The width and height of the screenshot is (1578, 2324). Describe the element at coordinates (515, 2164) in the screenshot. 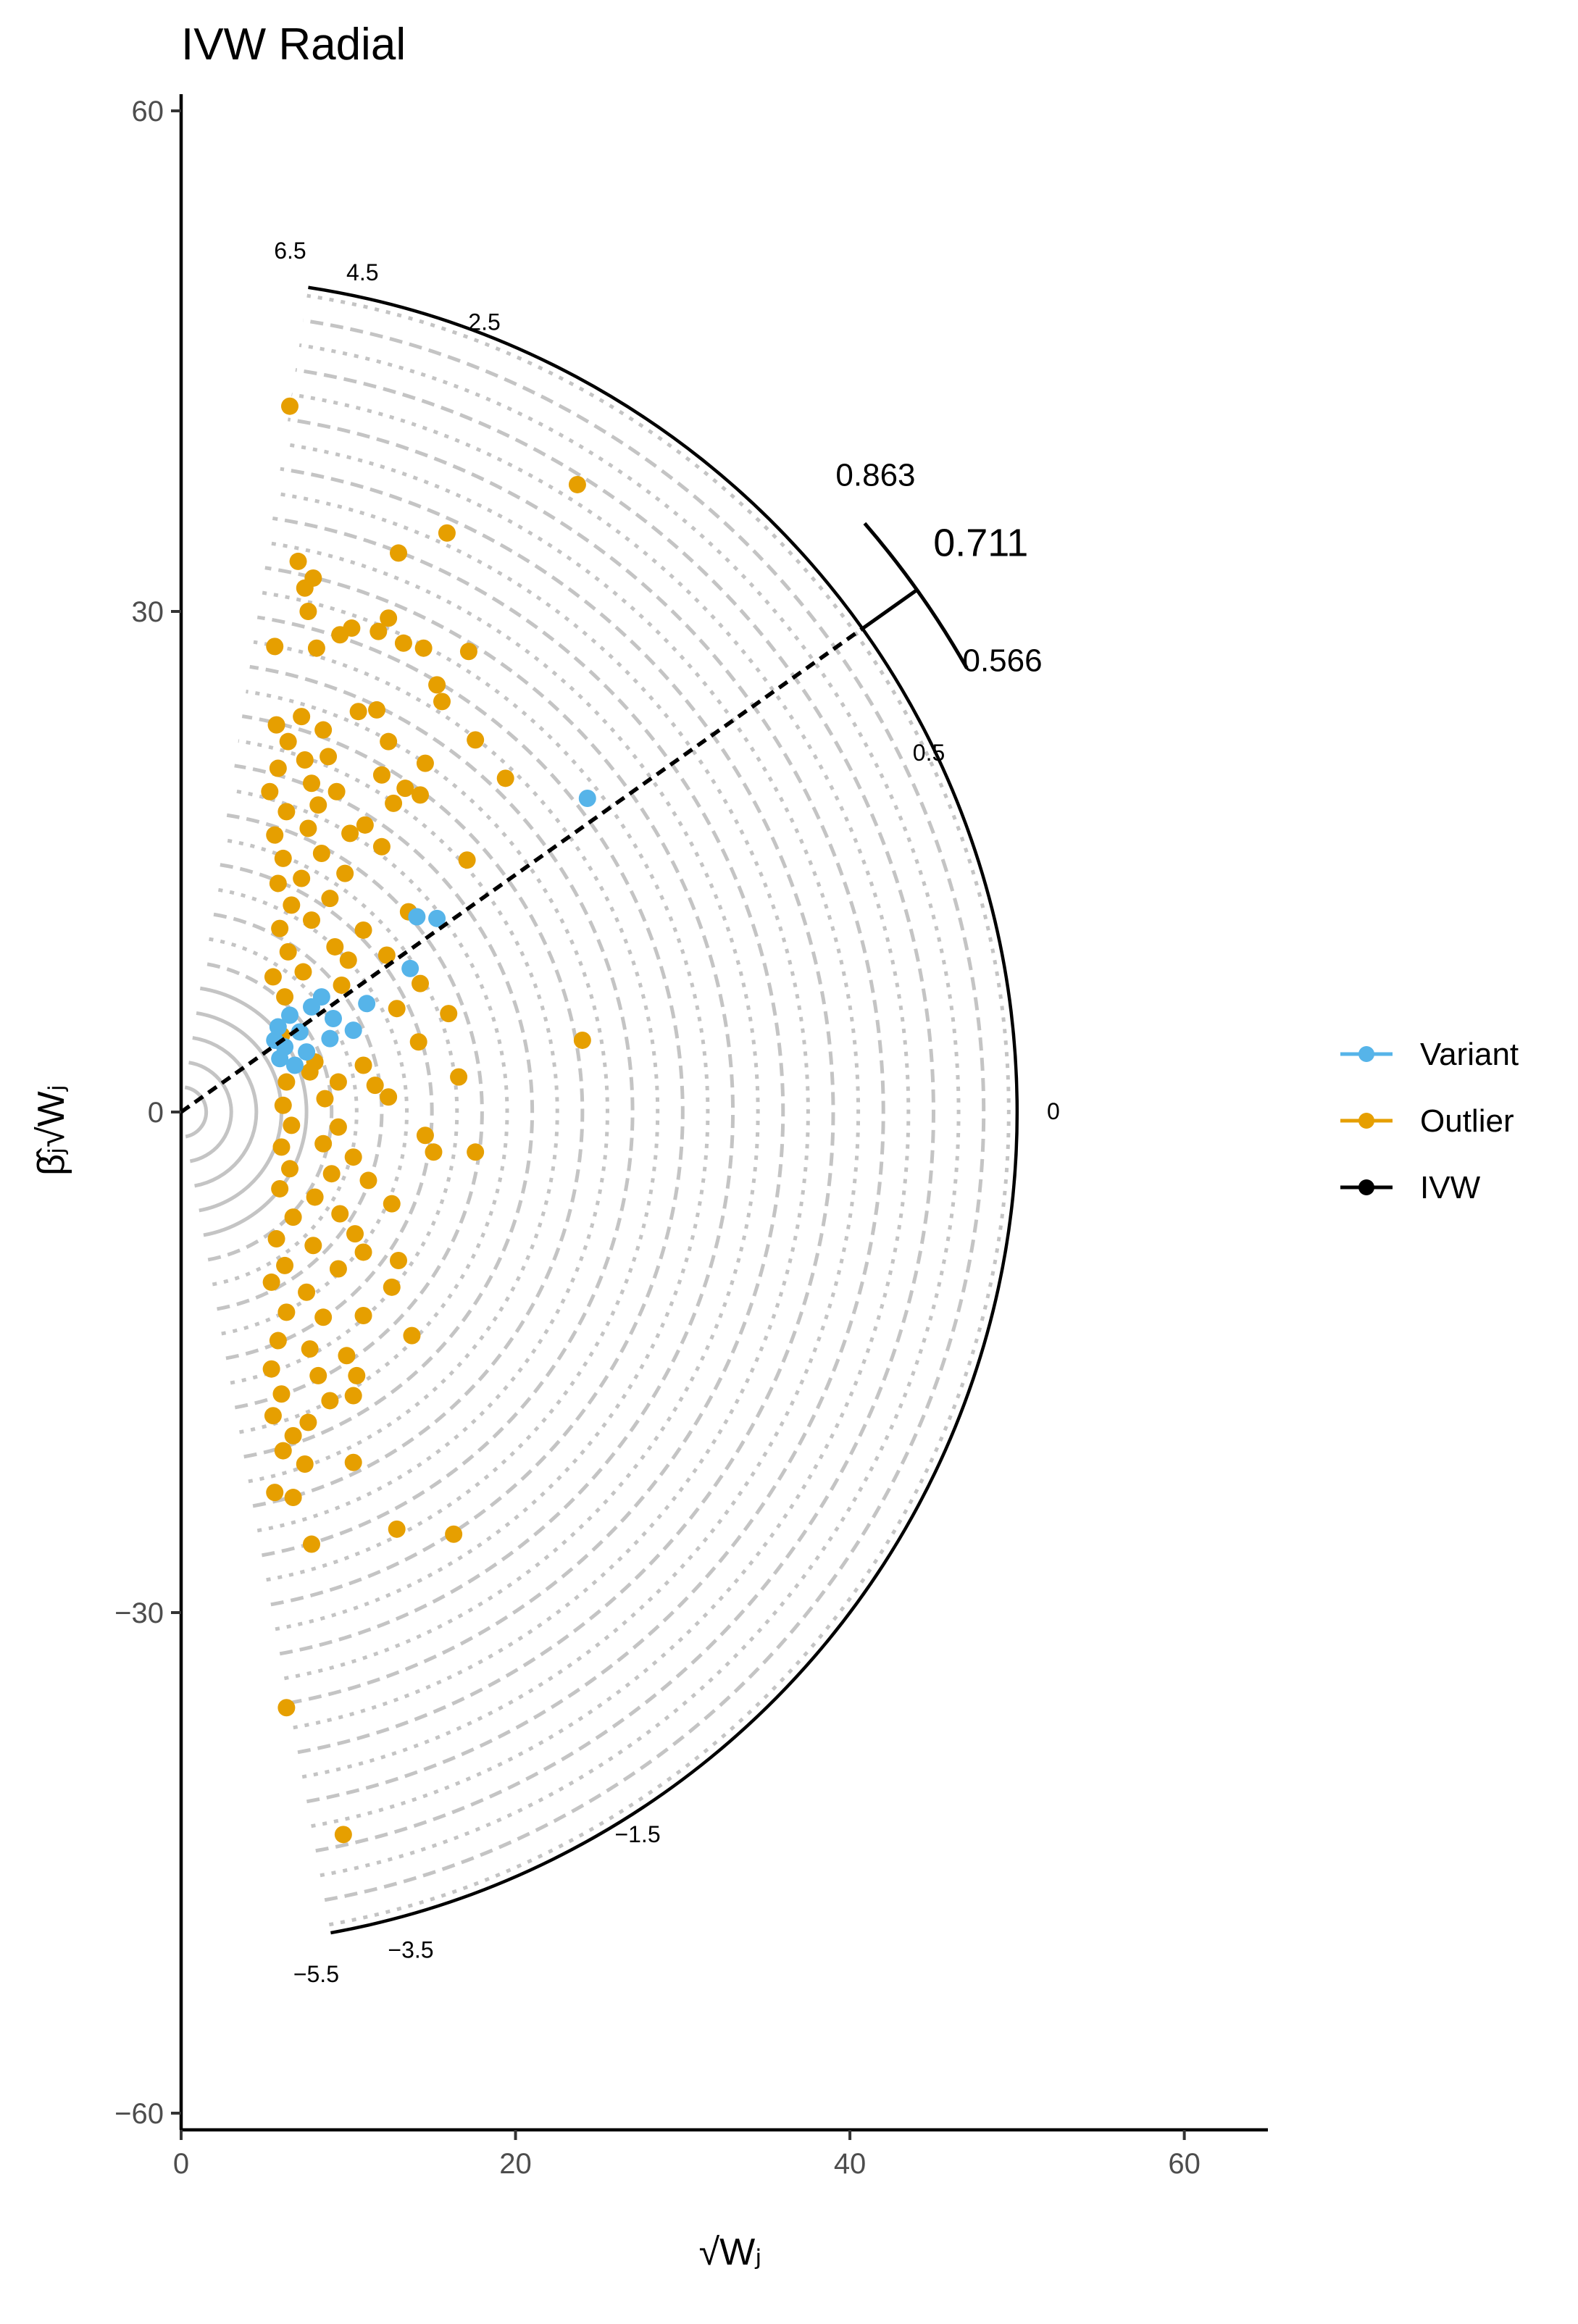

I see `x-tick-label: 20` at that location.